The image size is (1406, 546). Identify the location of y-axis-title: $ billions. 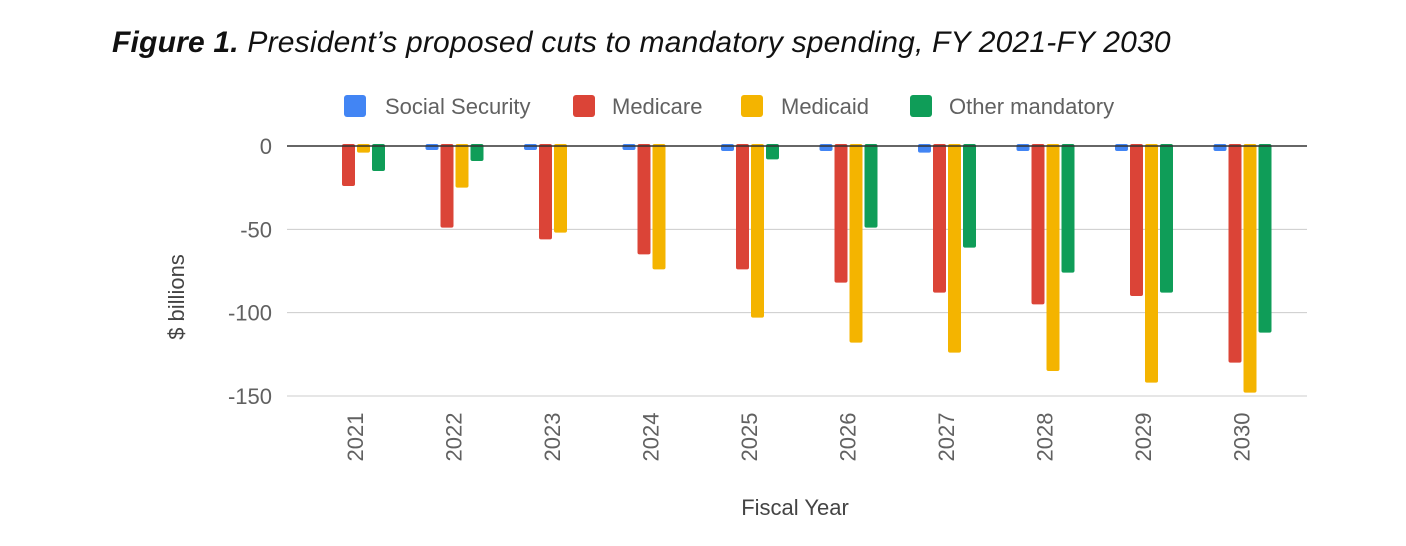
(176, 297).